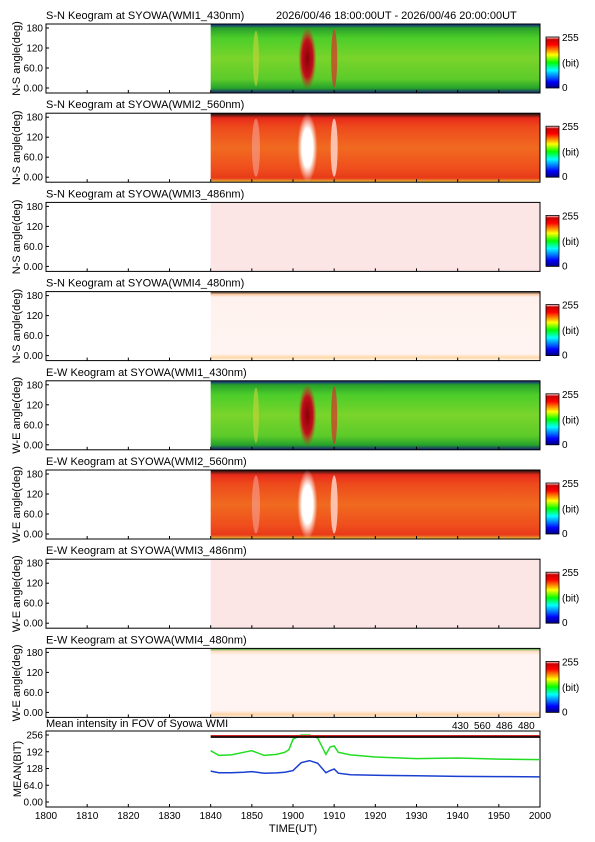 The image size is (595, 842). I want to click on mean-x-tick-label: 1830, so click(169, 816).